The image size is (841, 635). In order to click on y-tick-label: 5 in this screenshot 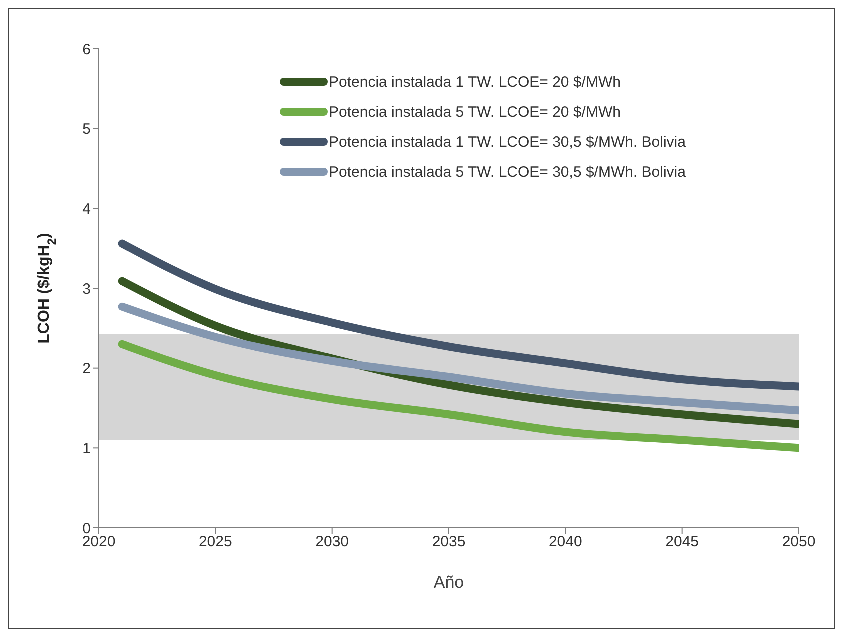, I will do `click(86, 129)`.